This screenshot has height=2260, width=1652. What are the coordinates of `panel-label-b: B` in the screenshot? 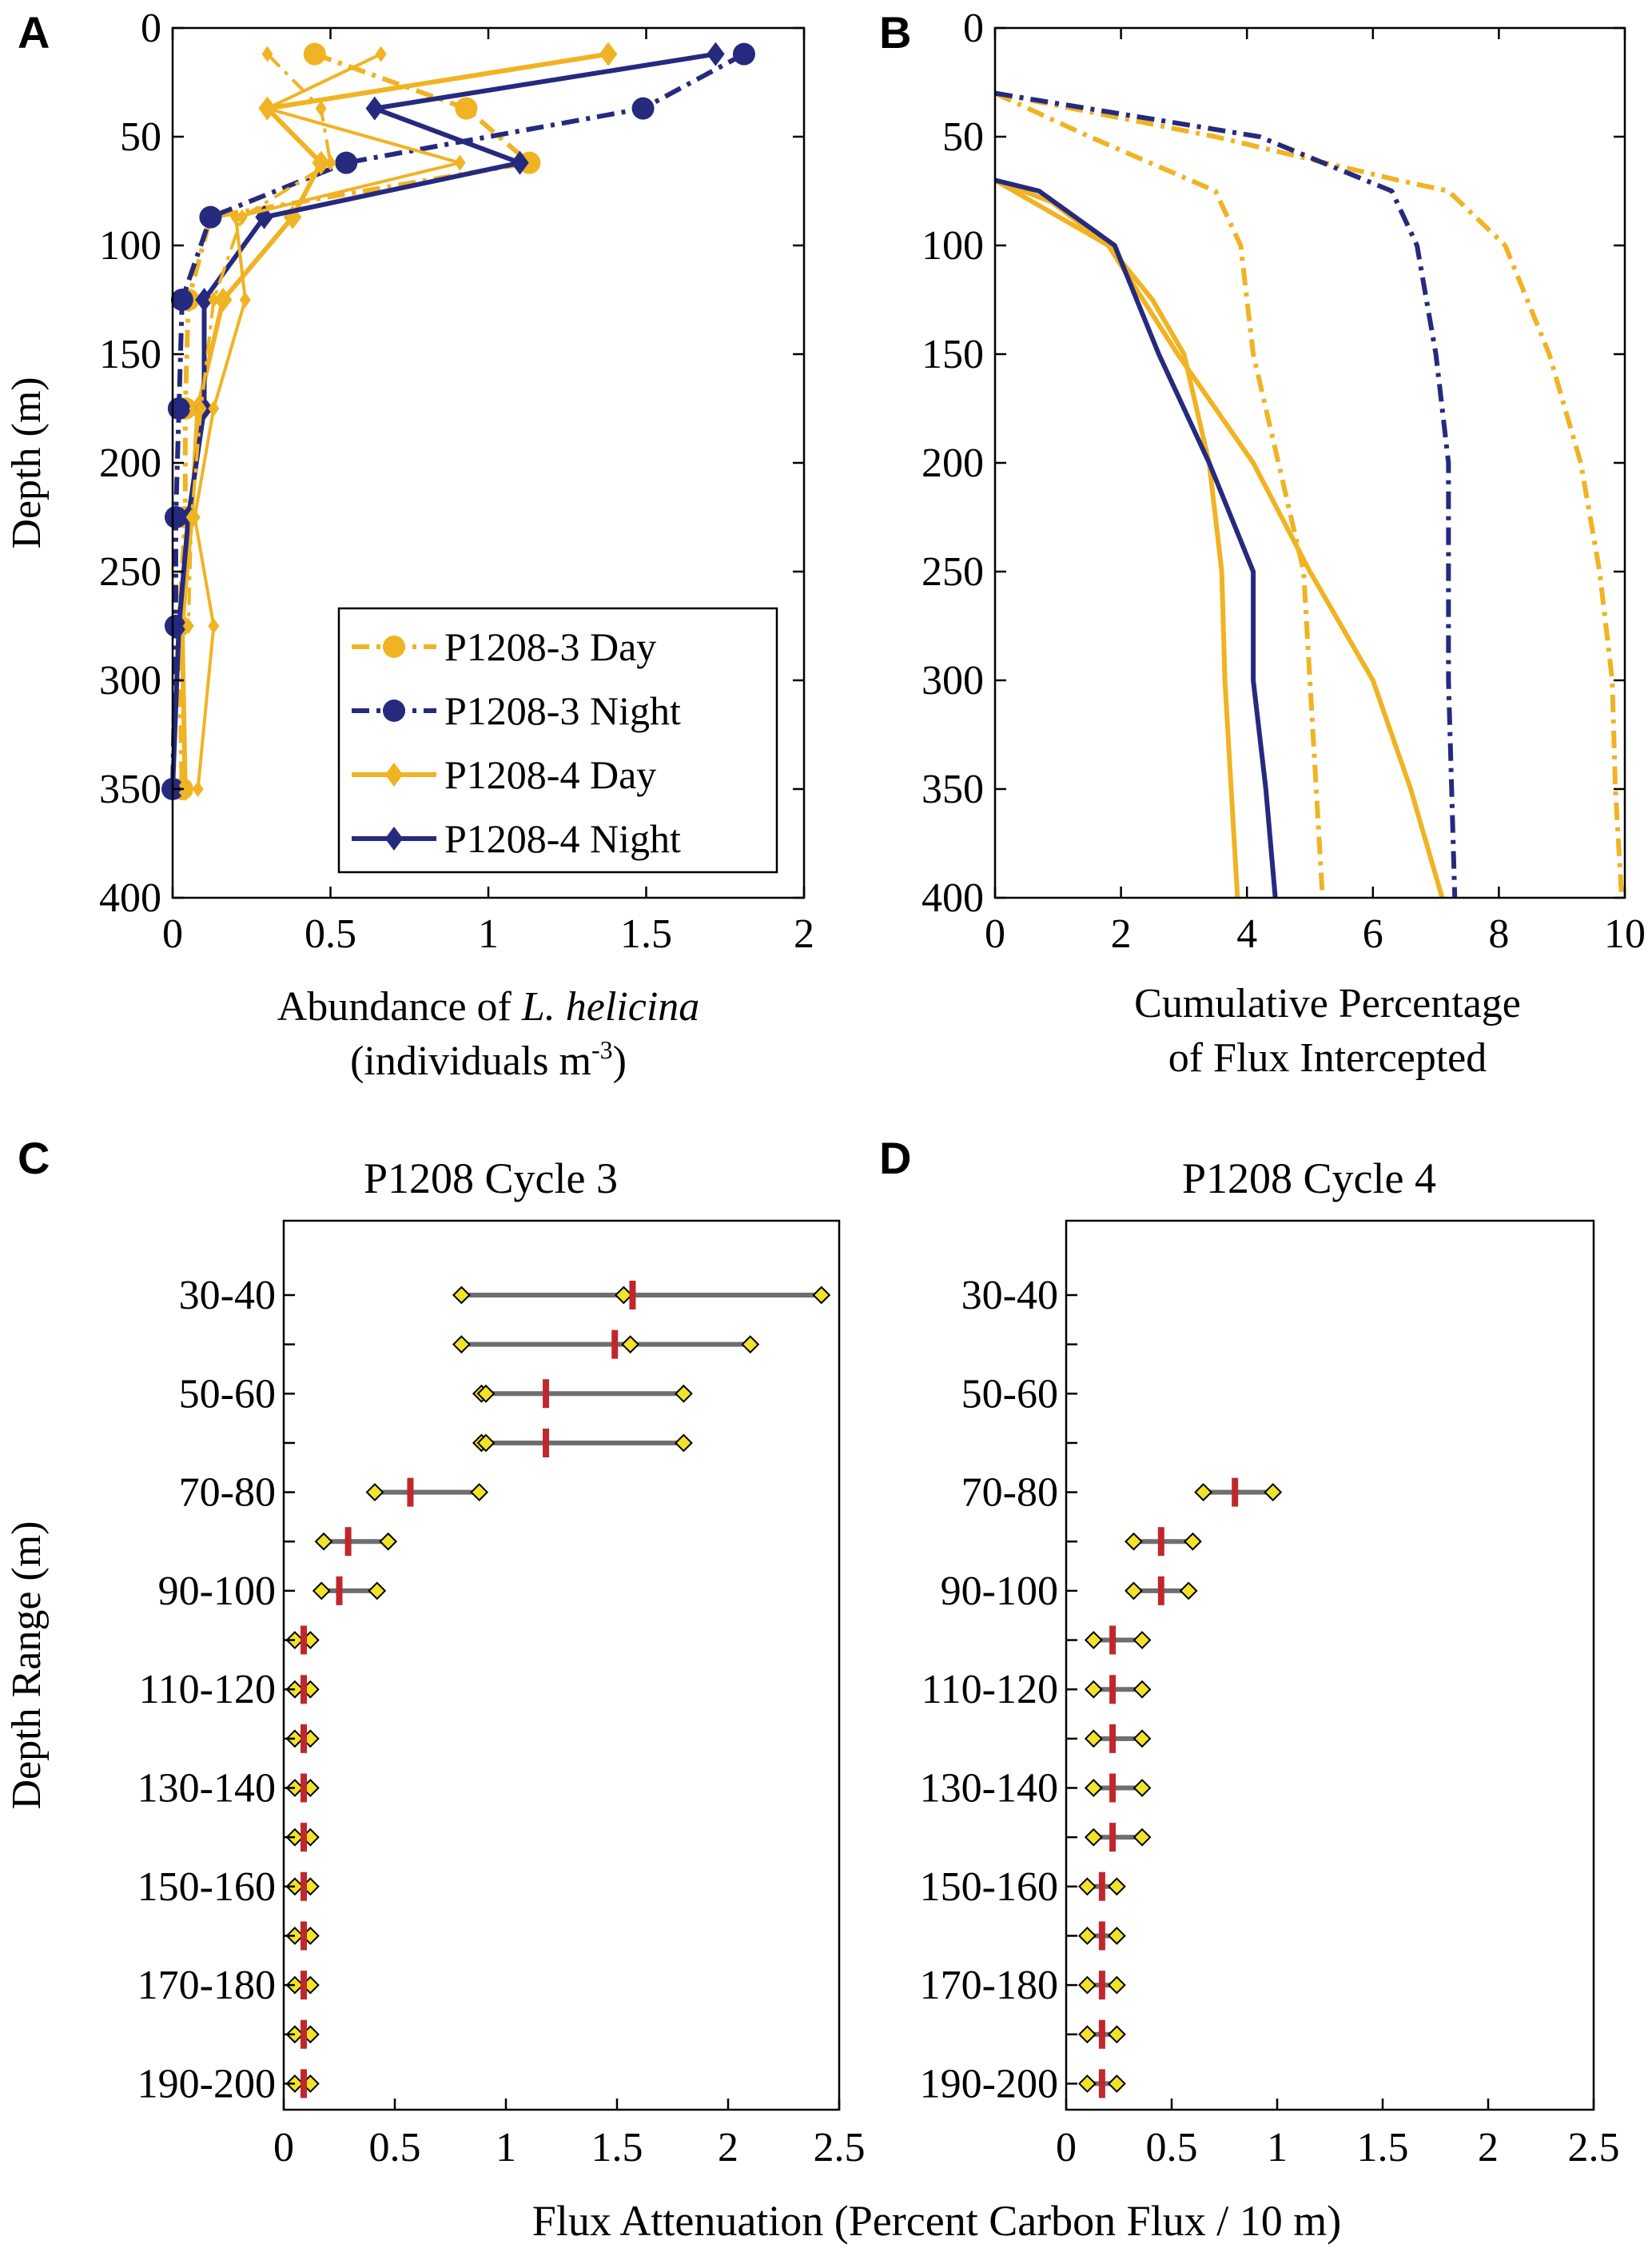 It's located at (895, 32).